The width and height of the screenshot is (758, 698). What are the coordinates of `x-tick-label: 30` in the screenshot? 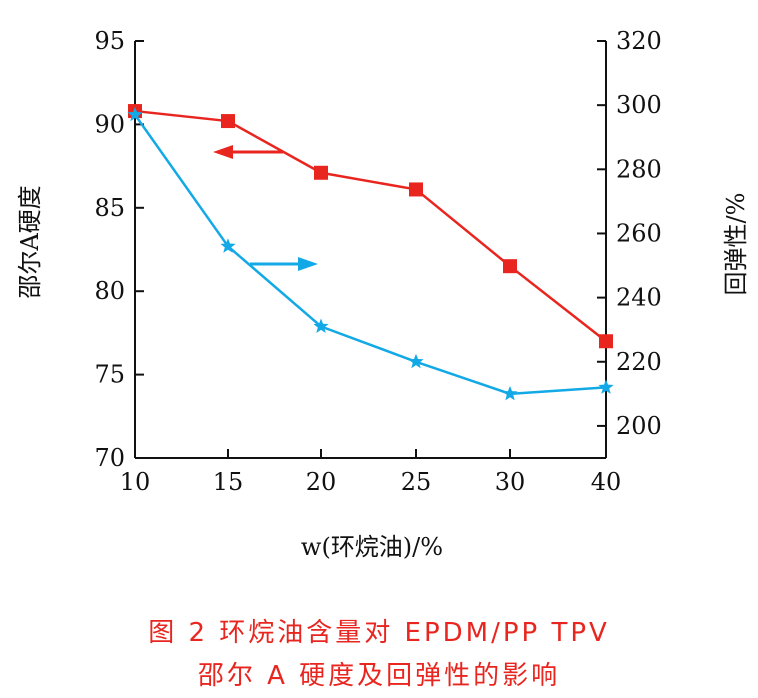 It's located at (510, 482).